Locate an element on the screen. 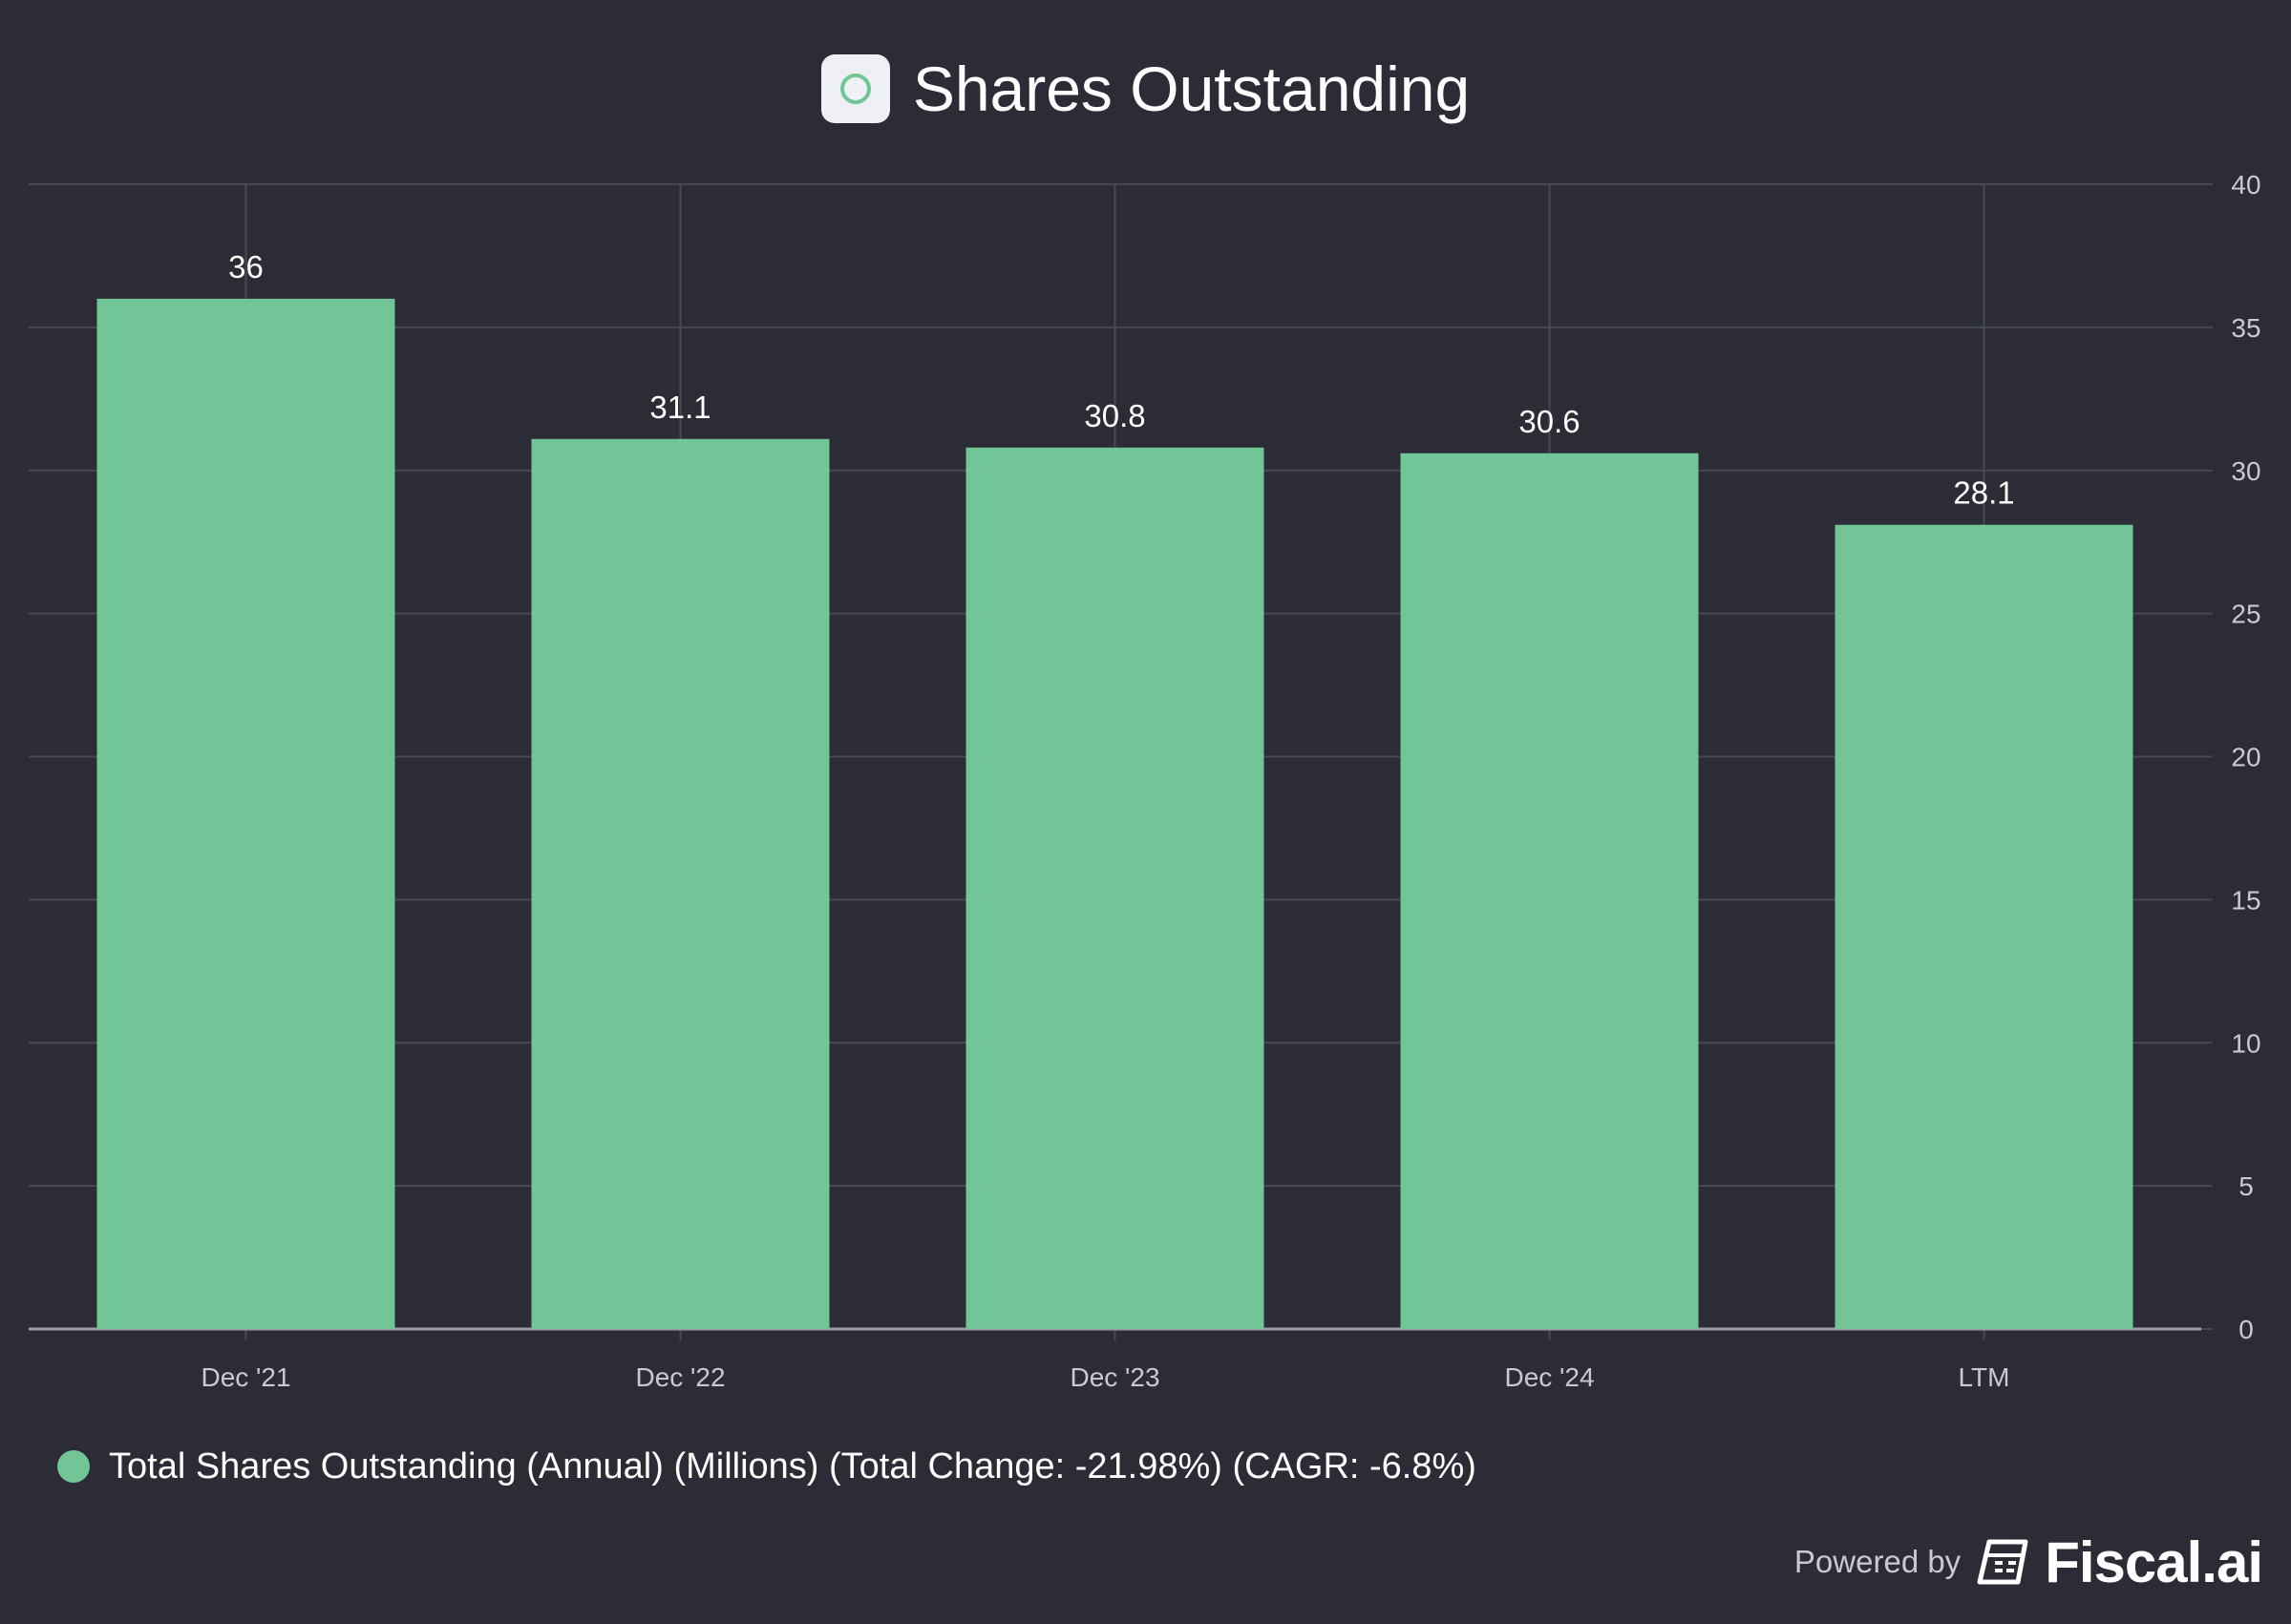  y-tick-label: 0 is located at coordinates (2246, 1329).